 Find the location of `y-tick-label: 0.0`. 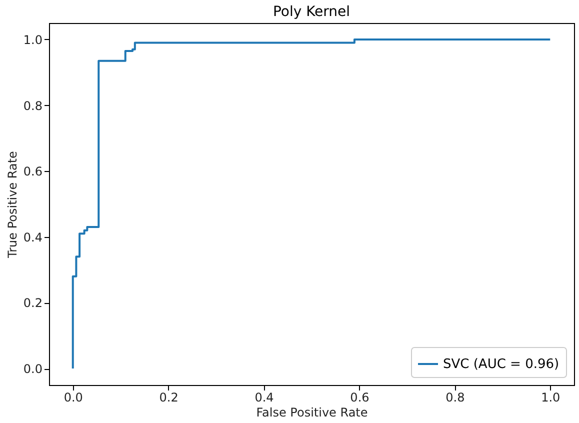

y-tick-label: 0.0 is located at coordinates (32, 369).